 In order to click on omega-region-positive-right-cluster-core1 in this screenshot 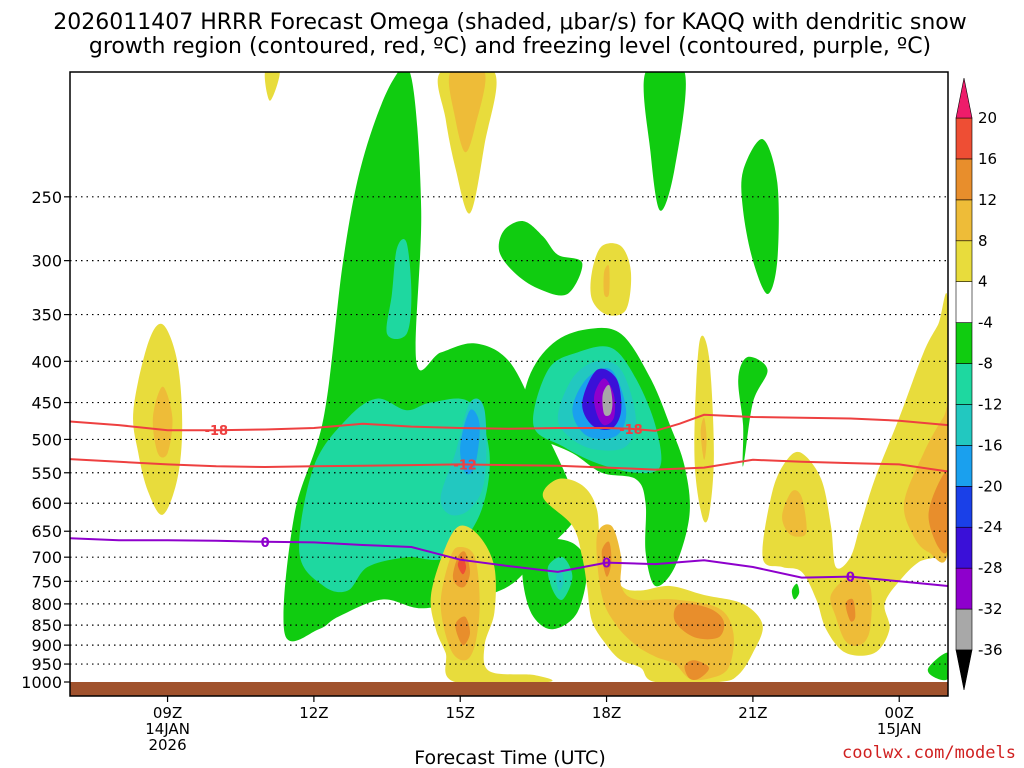, I will do `click(794, 513)`.